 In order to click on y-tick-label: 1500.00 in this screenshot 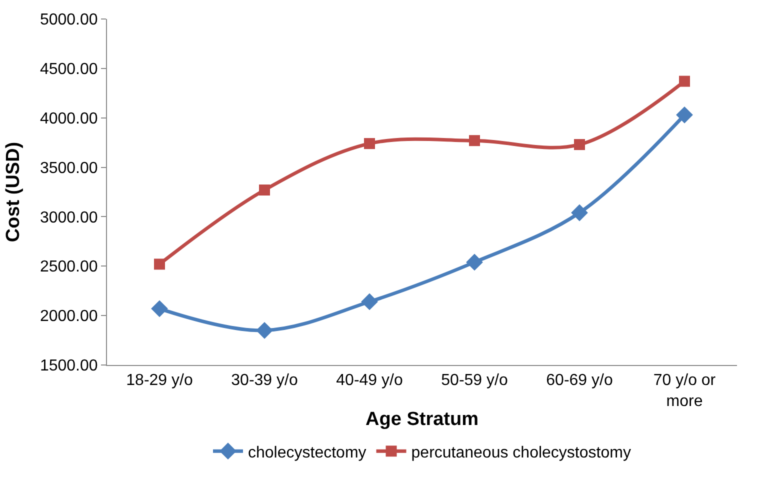, I will do `click(69, 366)`.